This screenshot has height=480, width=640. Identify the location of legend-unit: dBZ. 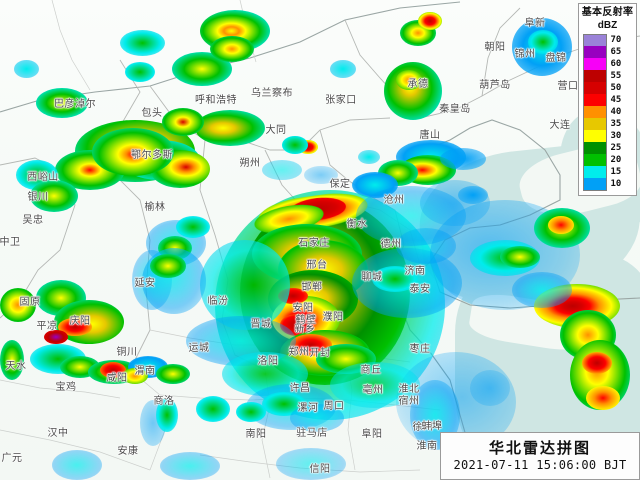
(607, 25).